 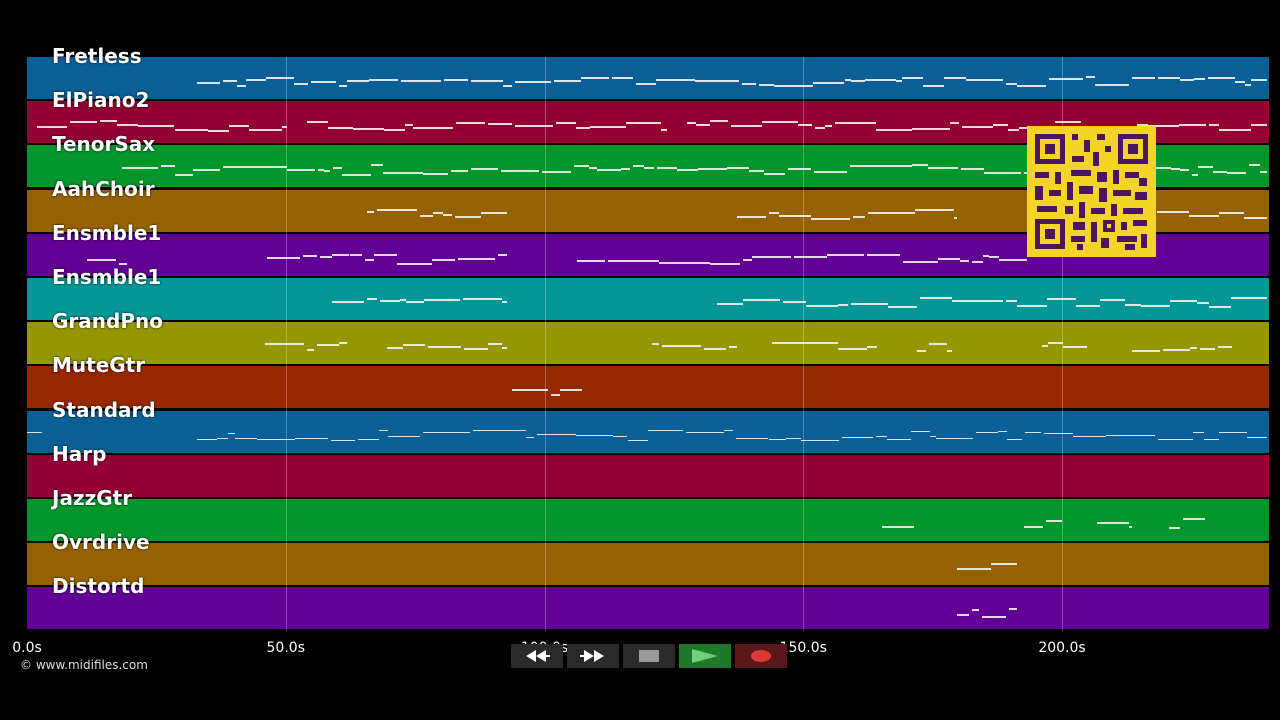 I want to click on track-label: ElPiano2, so click(x=101, y=100).